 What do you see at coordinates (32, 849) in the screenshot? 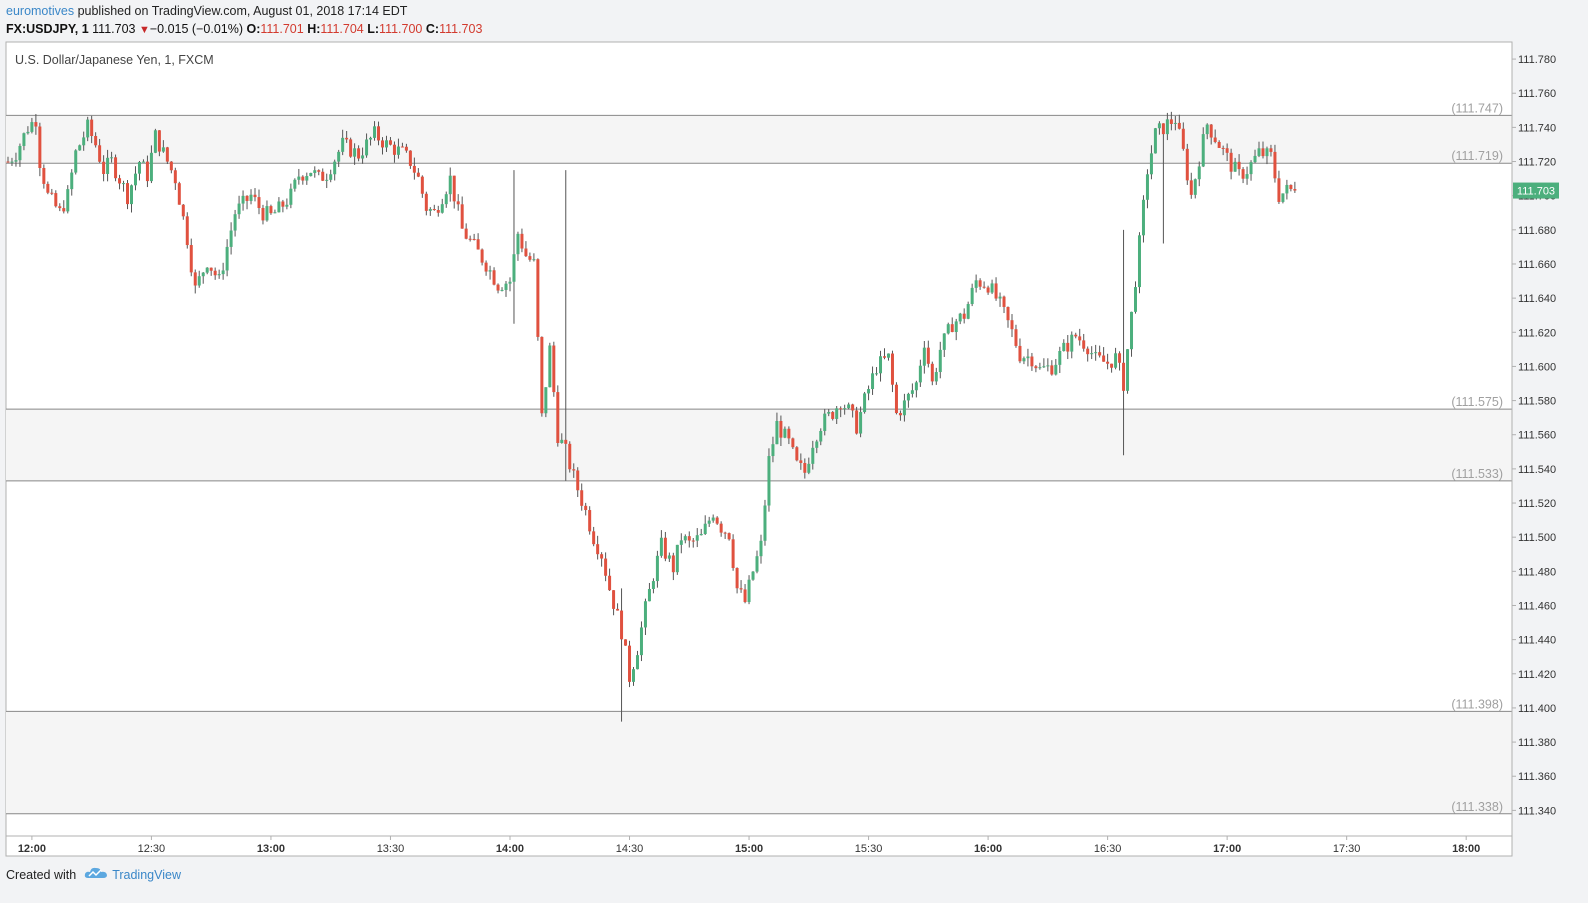
I see `x-tick-label: 12:00` at bounding box center [32, 849].